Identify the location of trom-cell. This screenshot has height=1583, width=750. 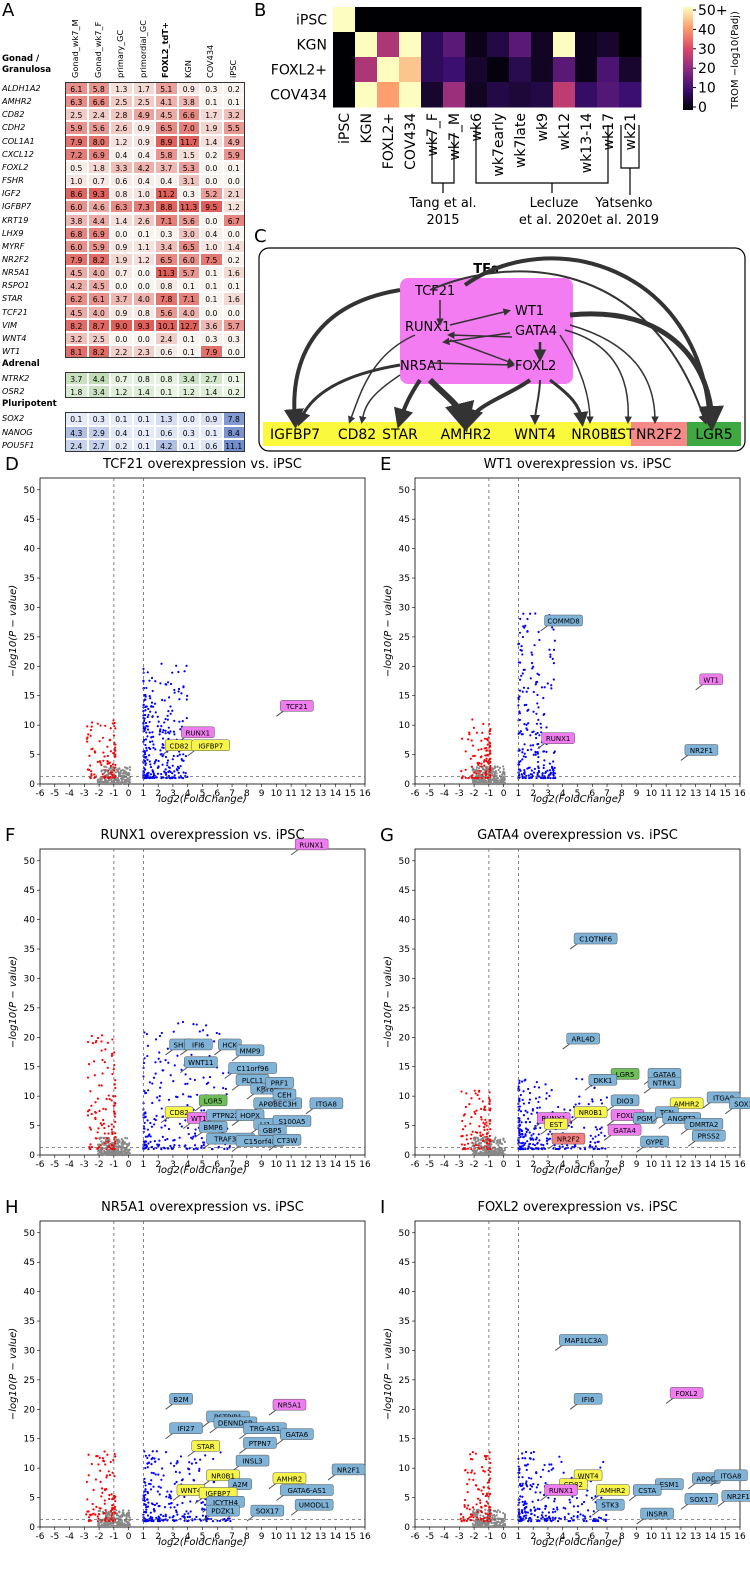
(454, 45).